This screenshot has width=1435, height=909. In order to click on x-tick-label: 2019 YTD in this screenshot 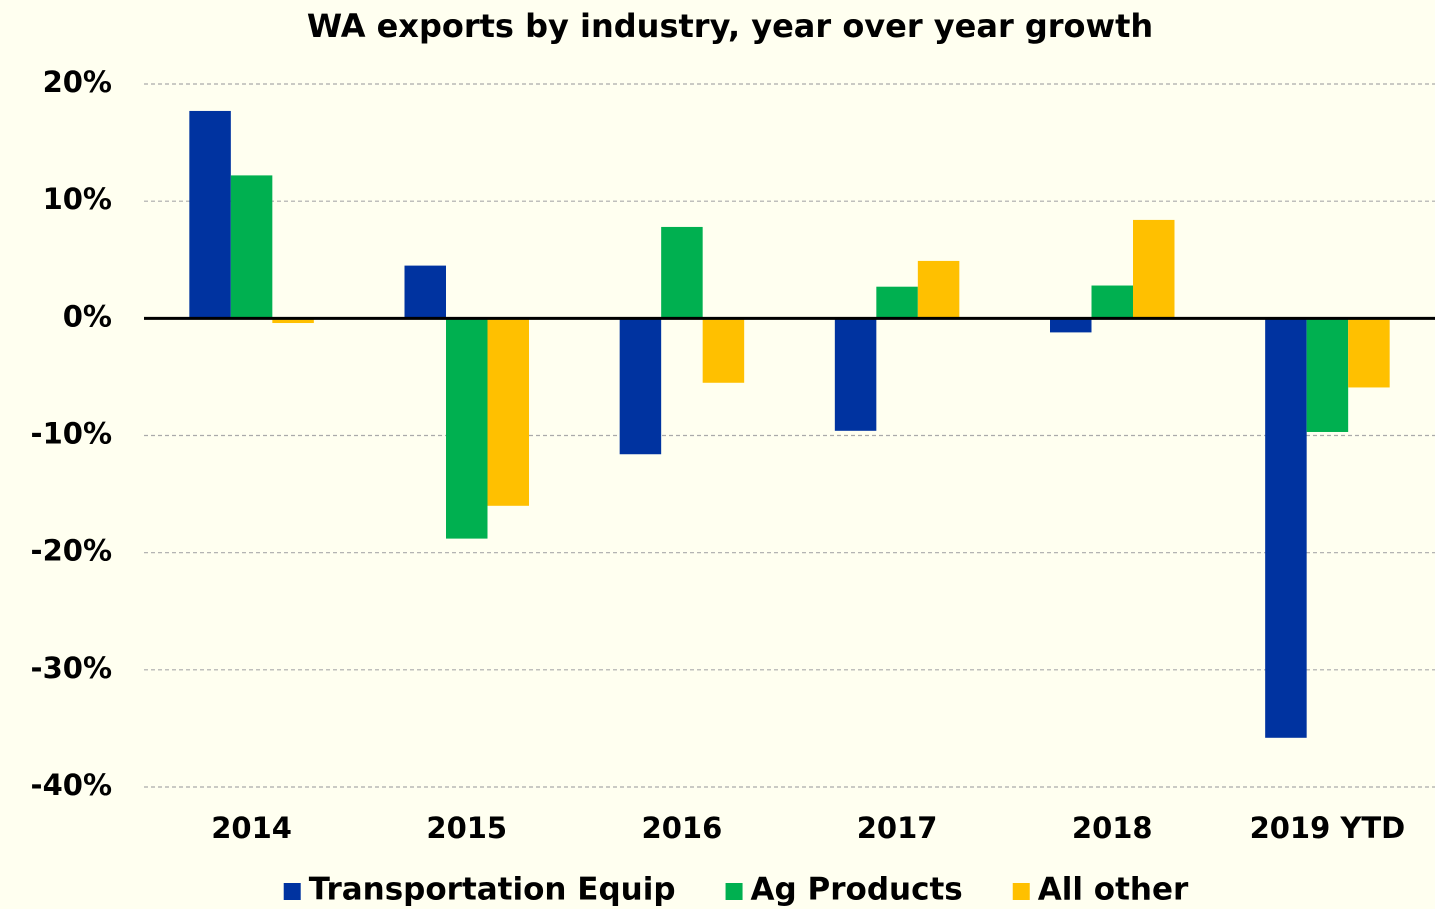, I will do `click(1328, 828)`.